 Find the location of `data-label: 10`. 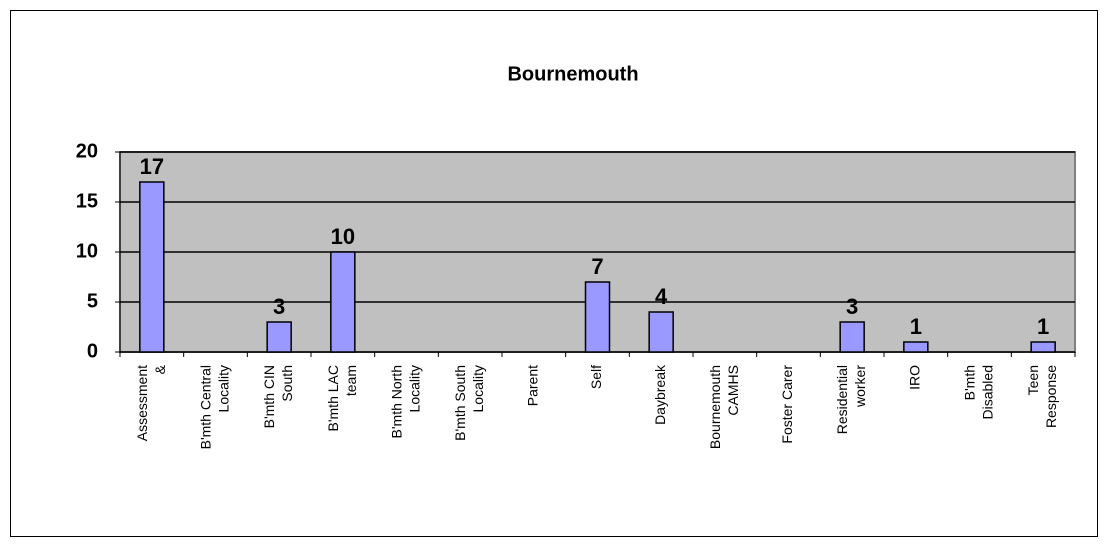

data-label: 10 is located at coordinates (343, 236).